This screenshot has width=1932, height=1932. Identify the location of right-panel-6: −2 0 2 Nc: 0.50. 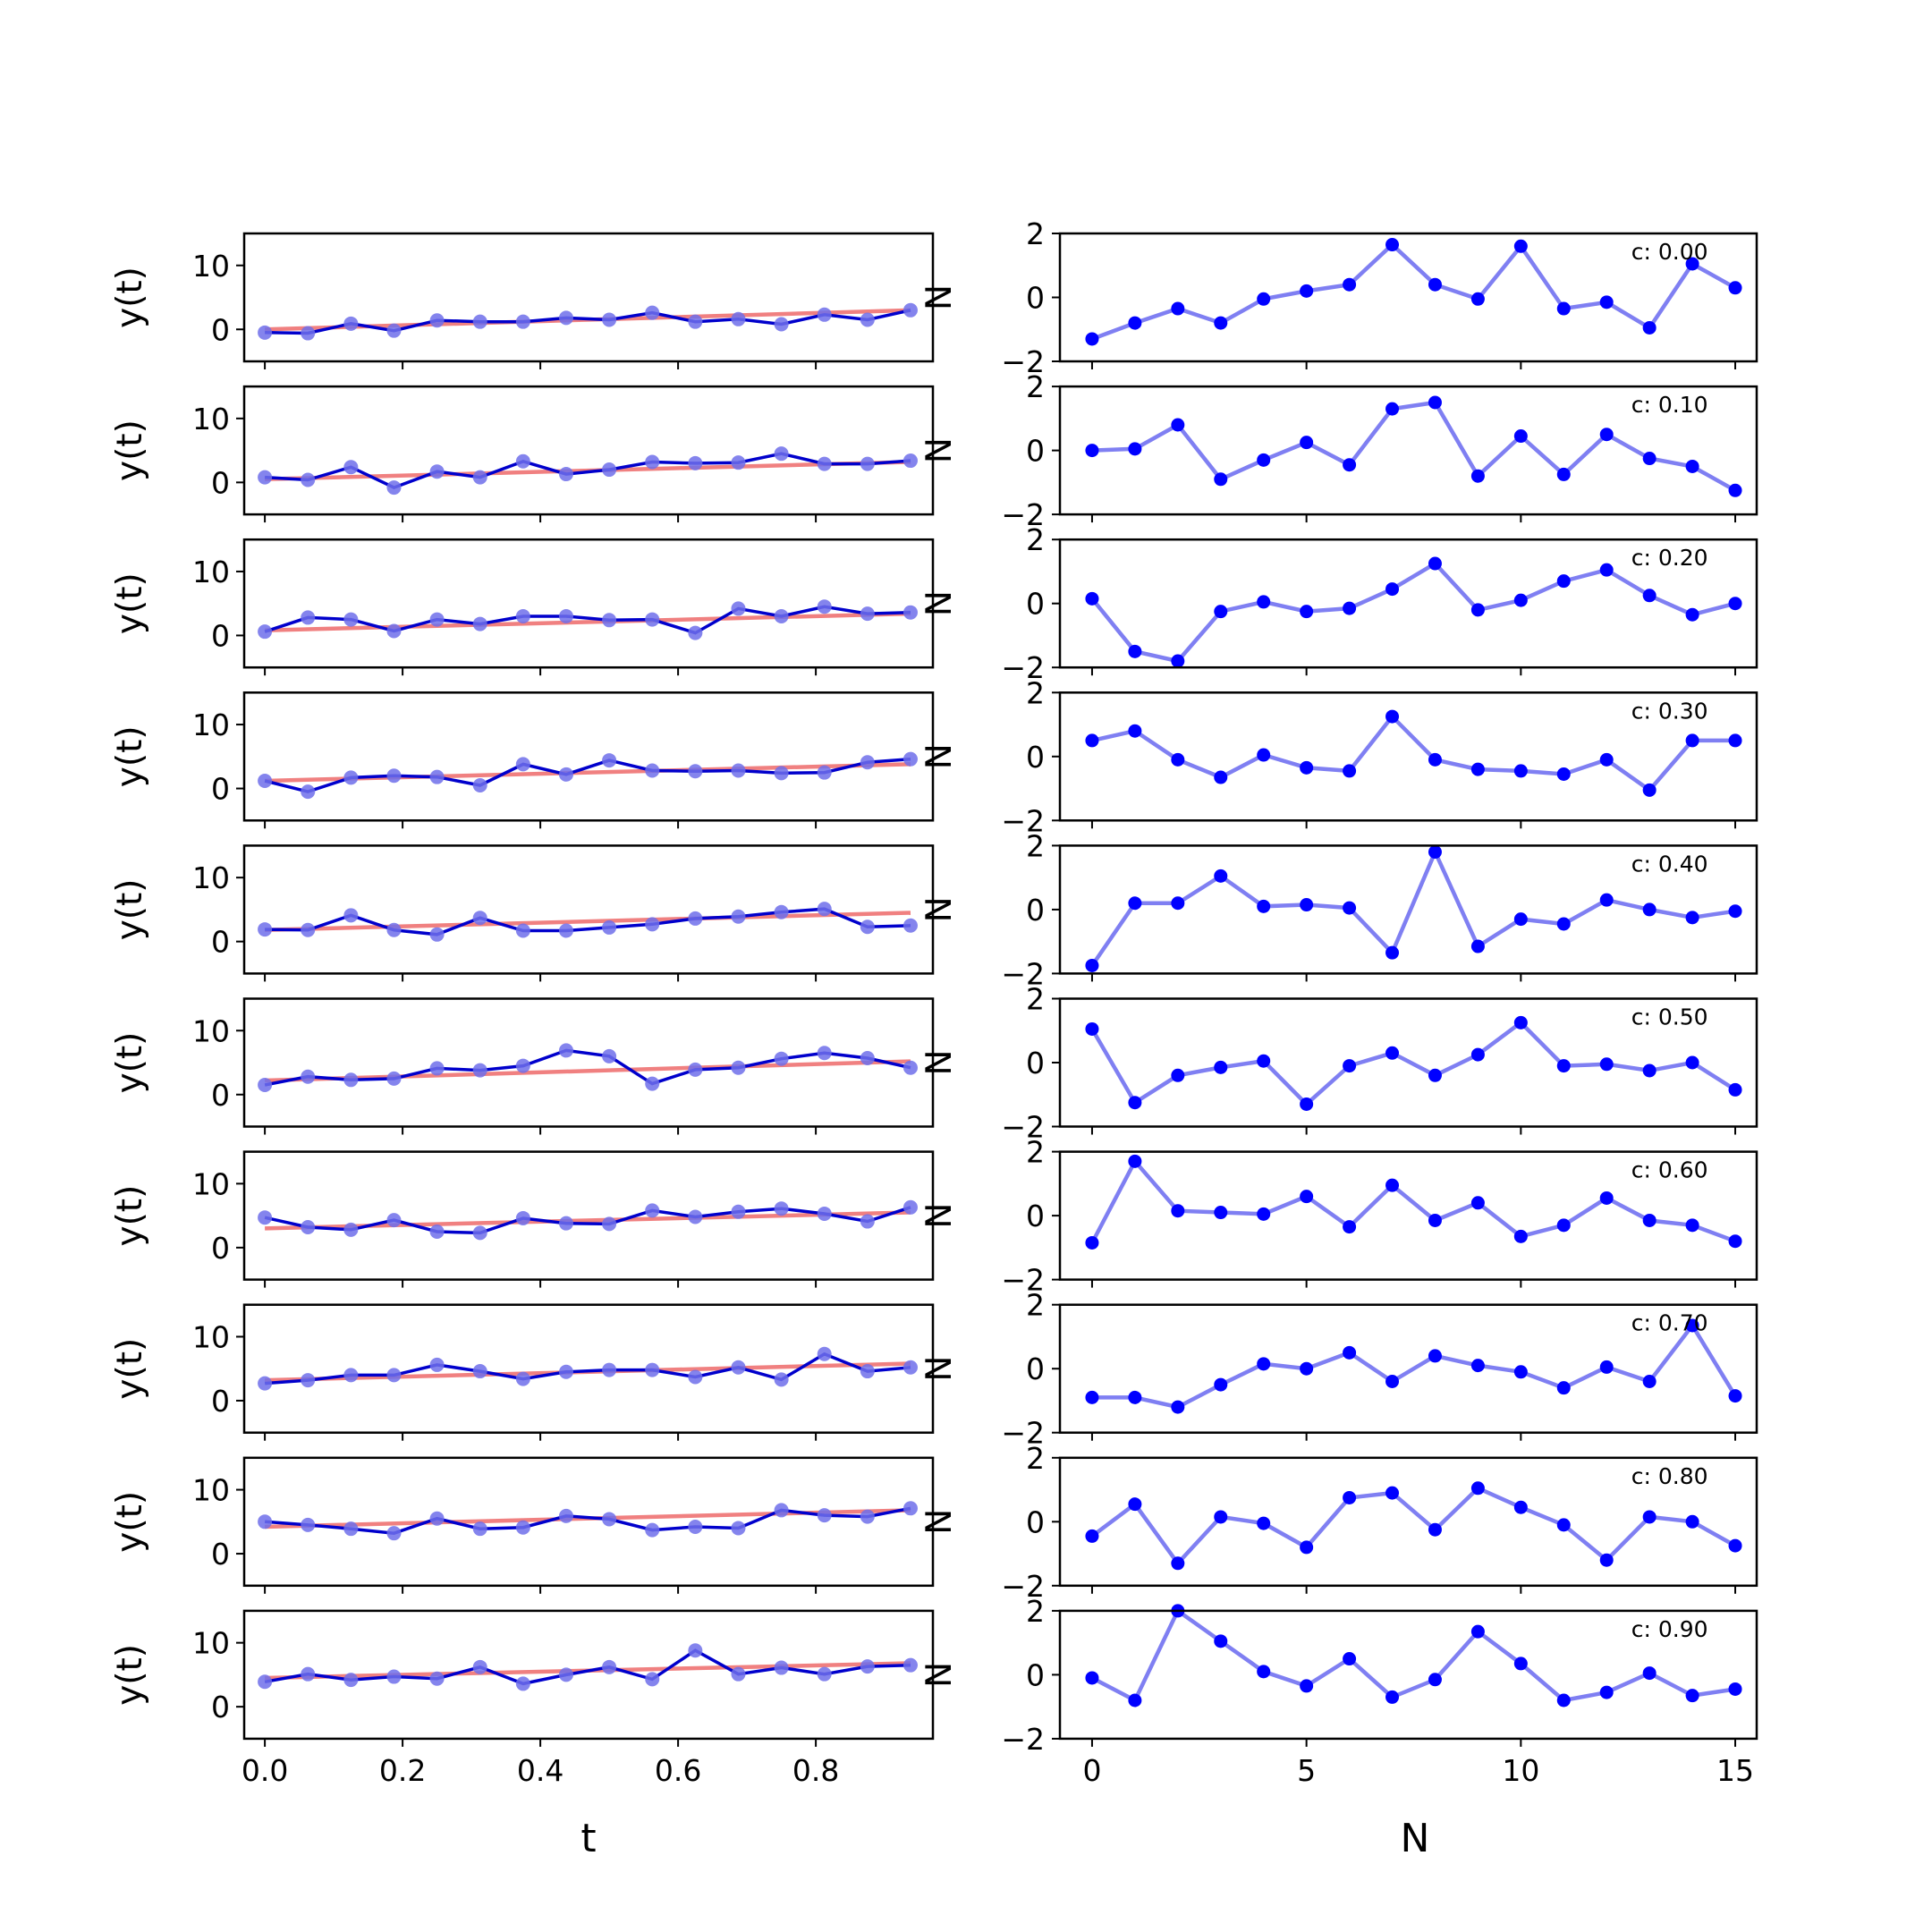
(1338, 1063).